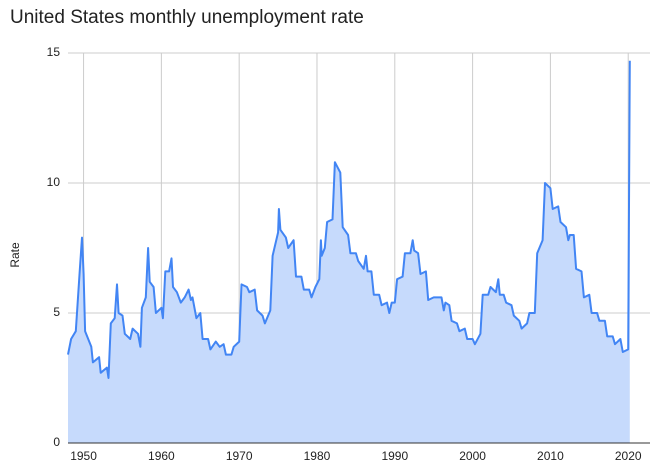 This screenshot has height=472, width=652. Describe the element at coordinates (394, 456) in the screenshot. I see `x-tick-label: 1990` at that location.